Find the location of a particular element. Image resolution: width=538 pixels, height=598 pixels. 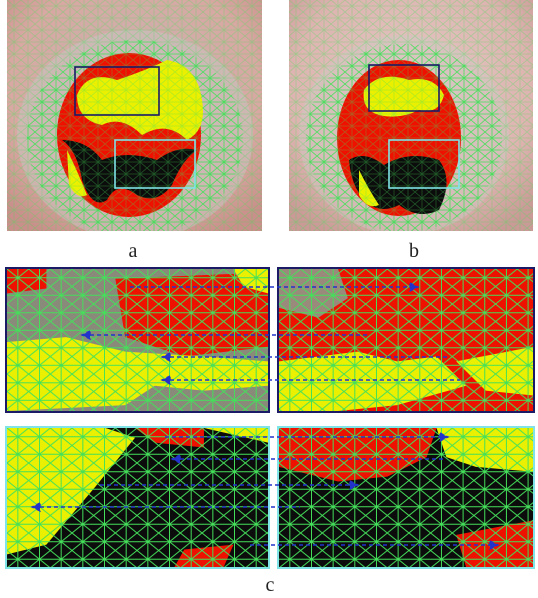

zoom-top-left is located at coordinates (137, 340).